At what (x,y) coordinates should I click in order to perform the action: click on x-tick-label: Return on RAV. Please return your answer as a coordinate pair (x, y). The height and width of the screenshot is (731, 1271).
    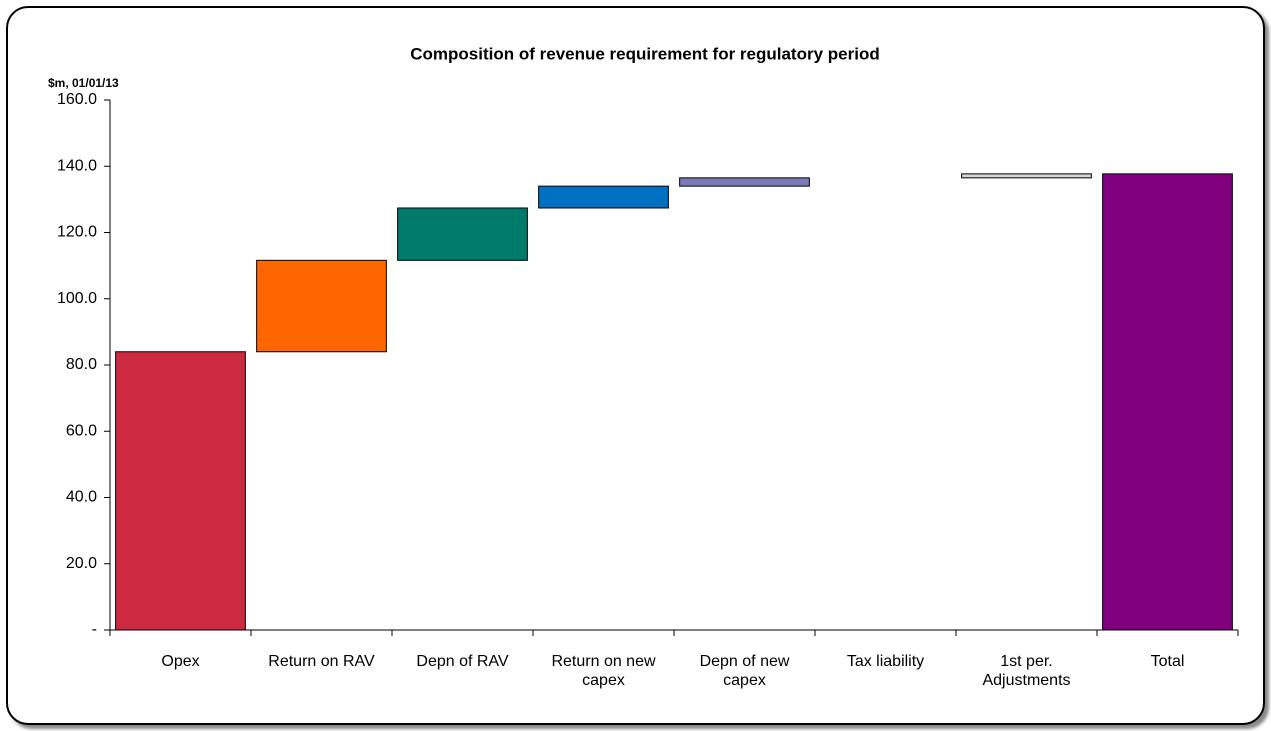
    Looking at the image, I should click on (321, 661).